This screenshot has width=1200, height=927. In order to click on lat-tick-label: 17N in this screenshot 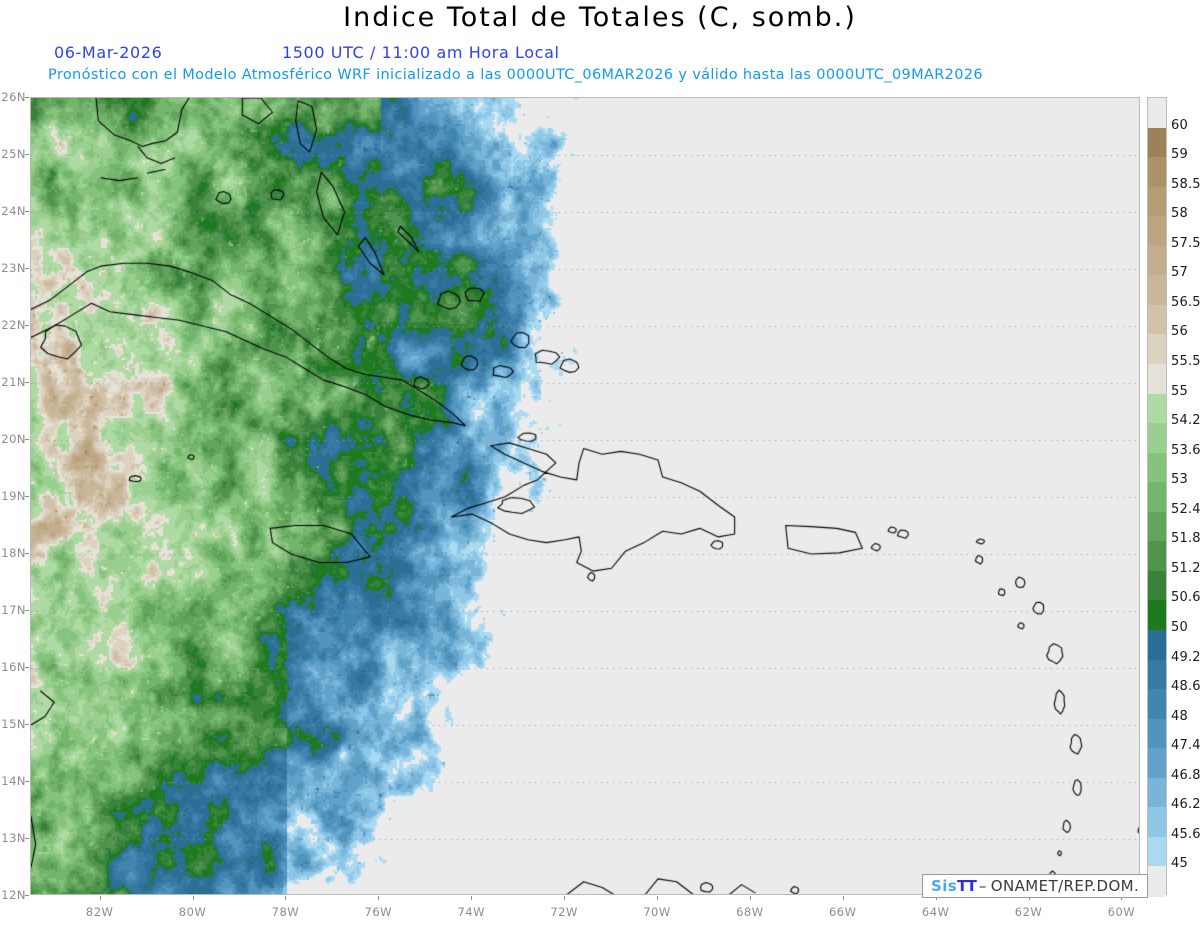, I will do `click(13, 610)`.